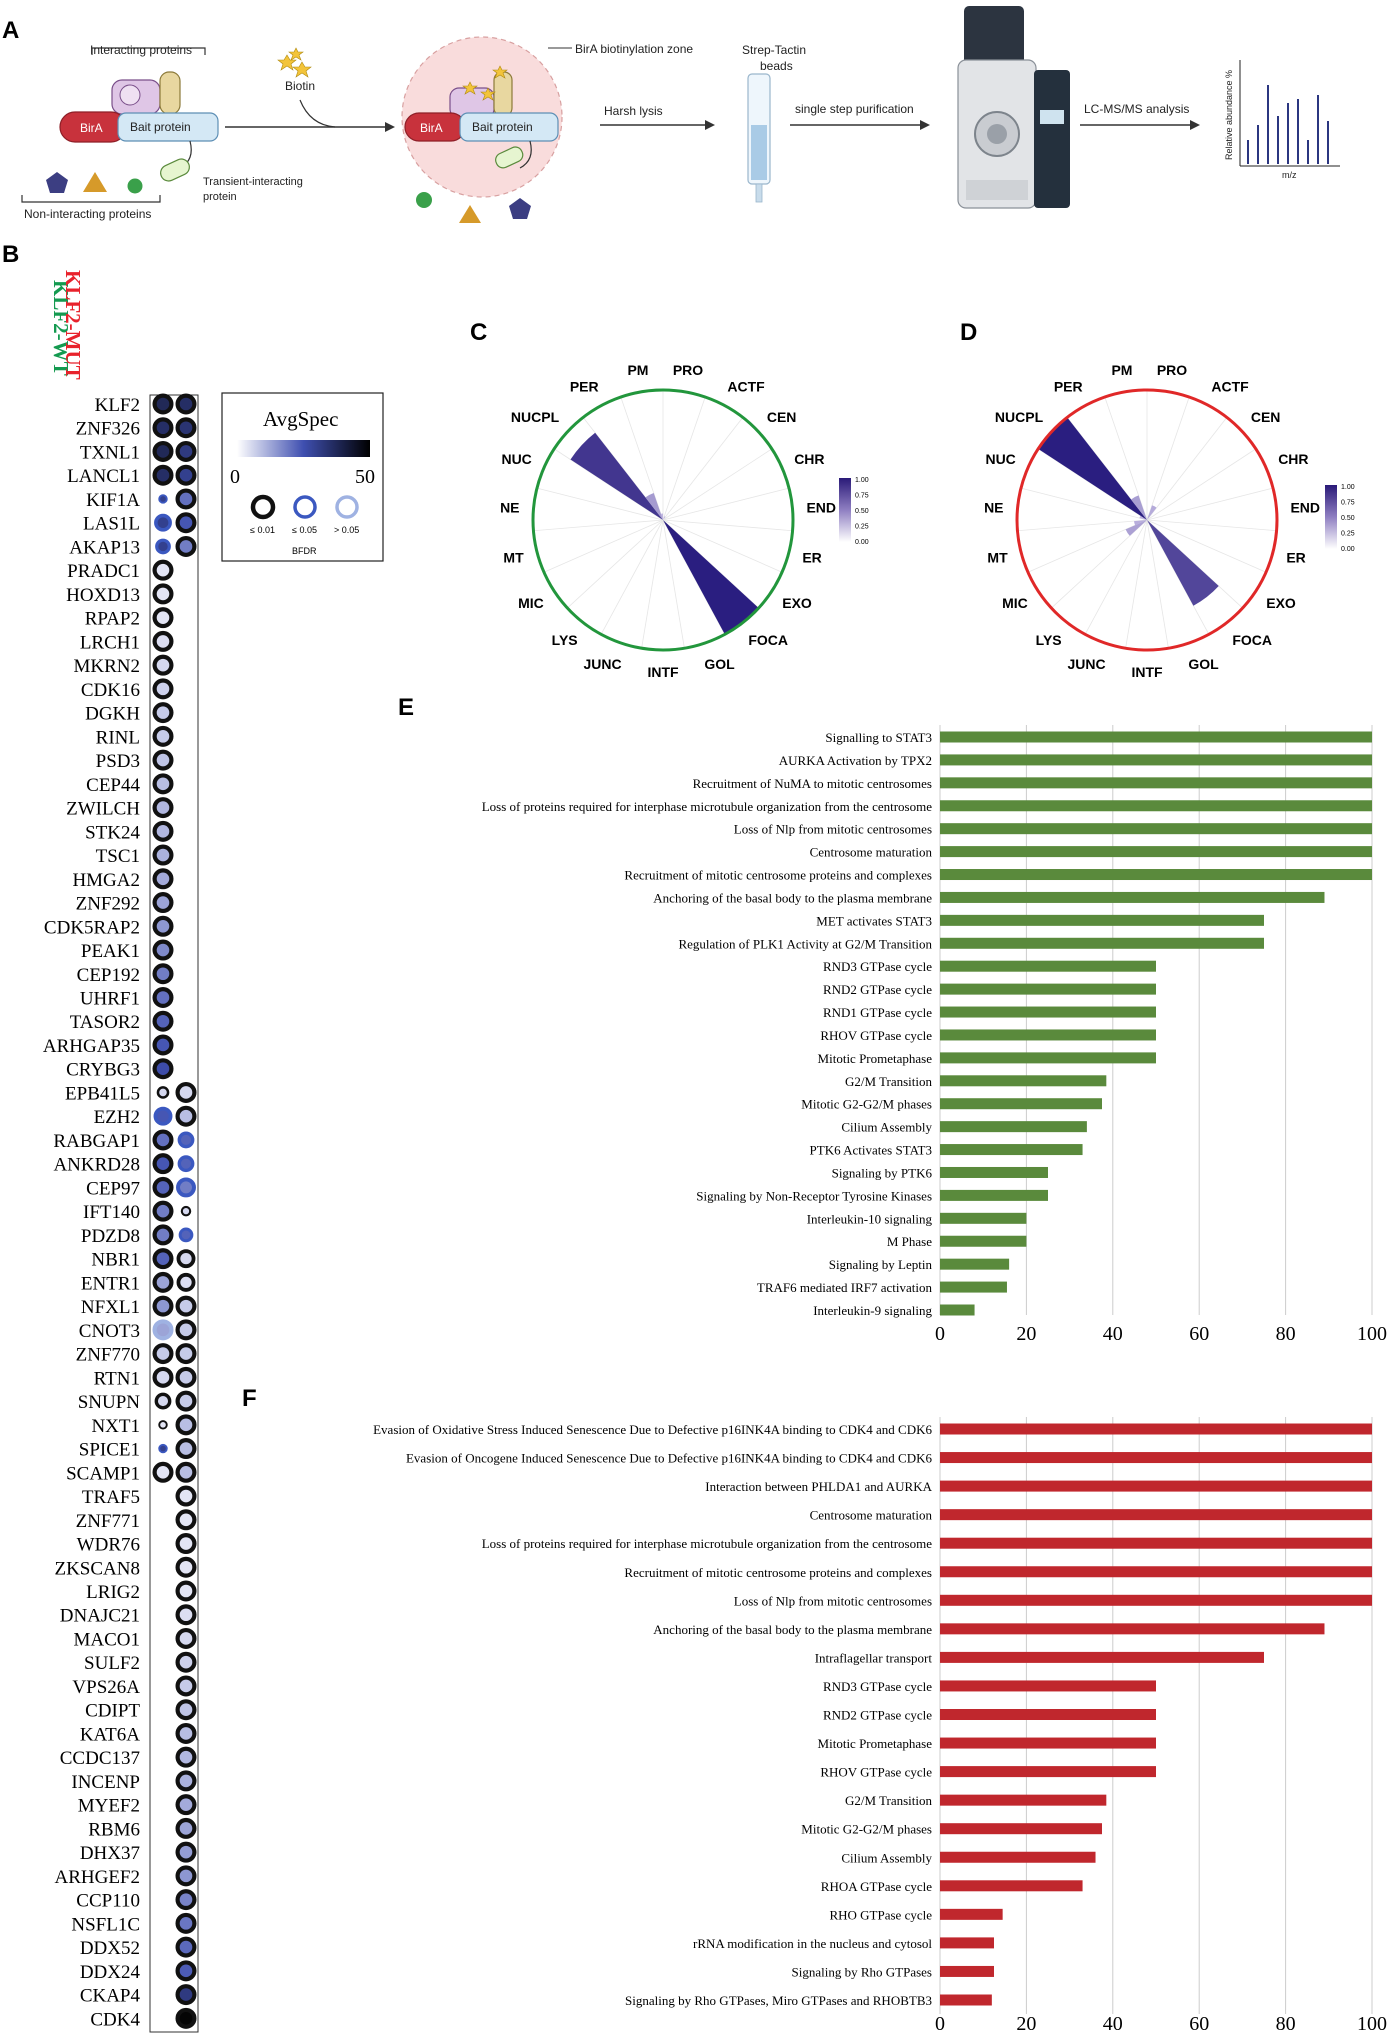 This screenshot has height=2038, width=1395. Describe the element at coordinates (880, 1914) in the screenshot. I see `bar-category-label: RHO GTPase cycle` at that location.